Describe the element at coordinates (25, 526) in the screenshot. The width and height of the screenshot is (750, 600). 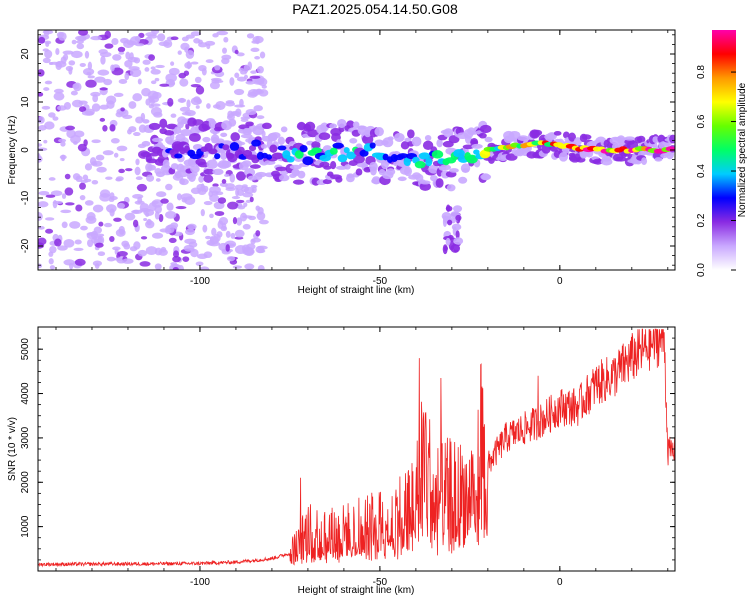
I see `snr-ytick-label: 1000` at that location.